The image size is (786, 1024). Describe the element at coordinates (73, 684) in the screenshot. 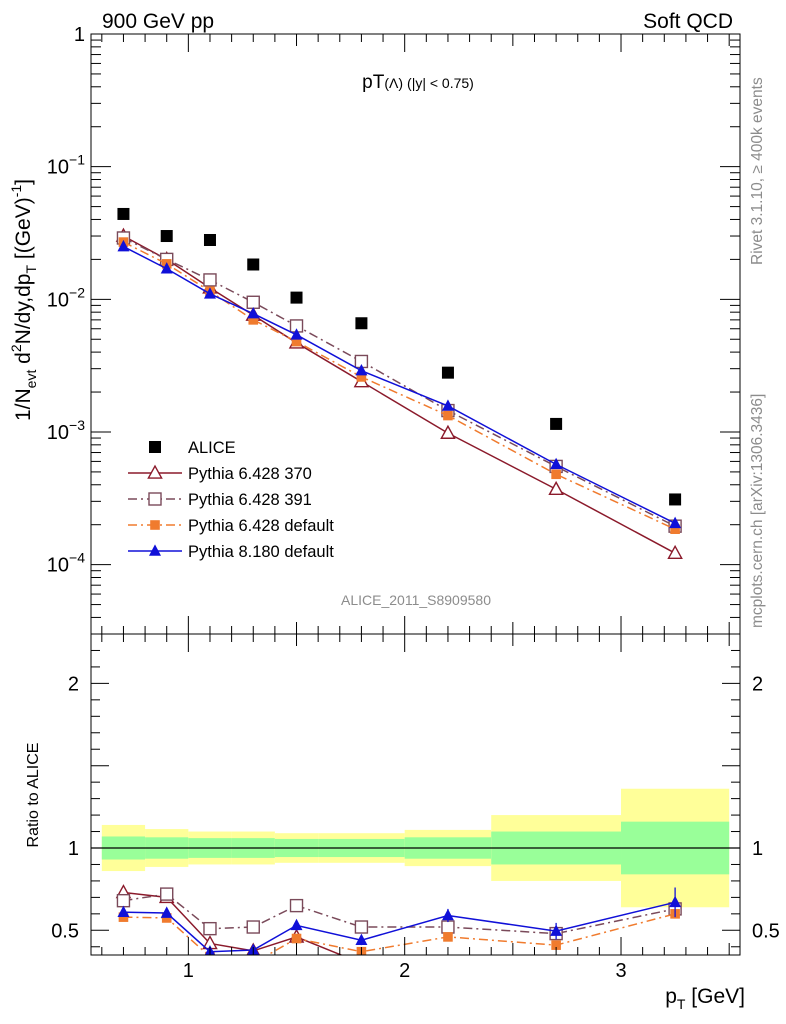

I see `ratio-y-tick-label-left: 2` at that location.